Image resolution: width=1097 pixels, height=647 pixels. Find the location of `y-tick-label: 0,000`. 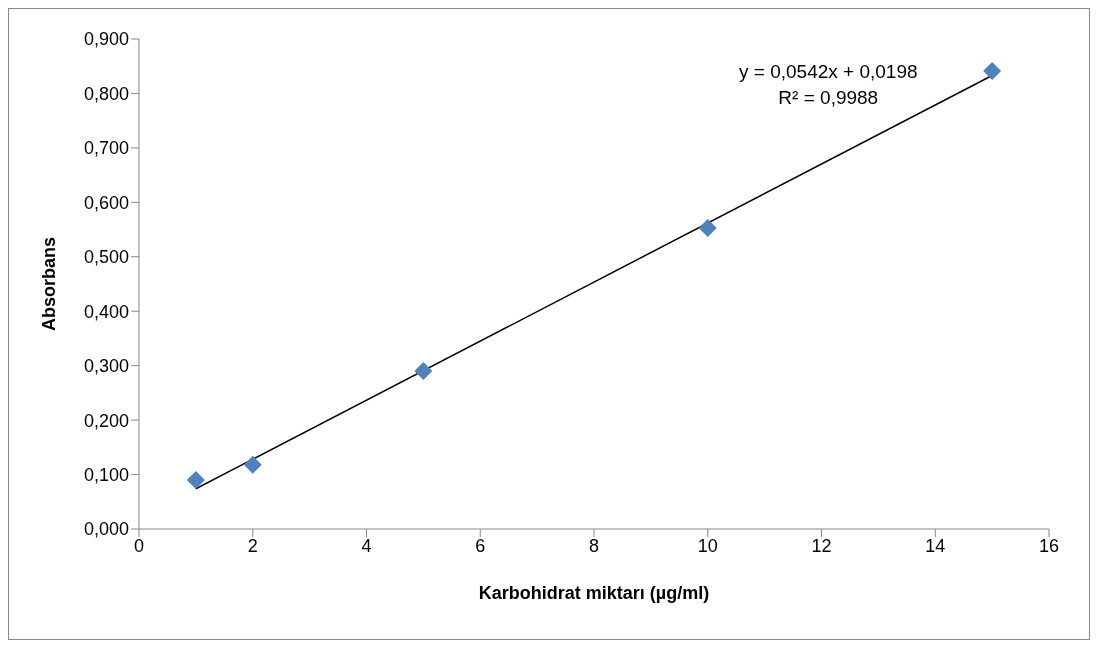

y-tick-label: 0,000 is located at coordinates (106, 529).